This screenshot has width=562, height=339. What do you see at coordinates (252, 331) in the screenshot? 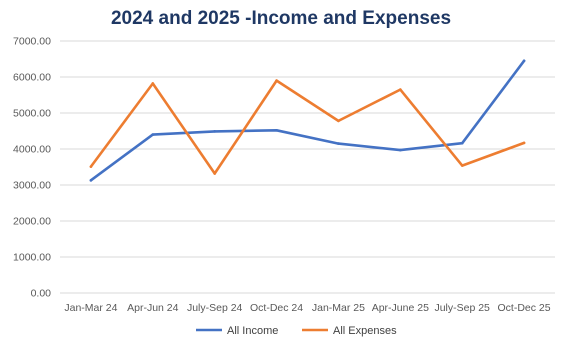
I see `legend-label: All Income` at bounding box center [252, 331].